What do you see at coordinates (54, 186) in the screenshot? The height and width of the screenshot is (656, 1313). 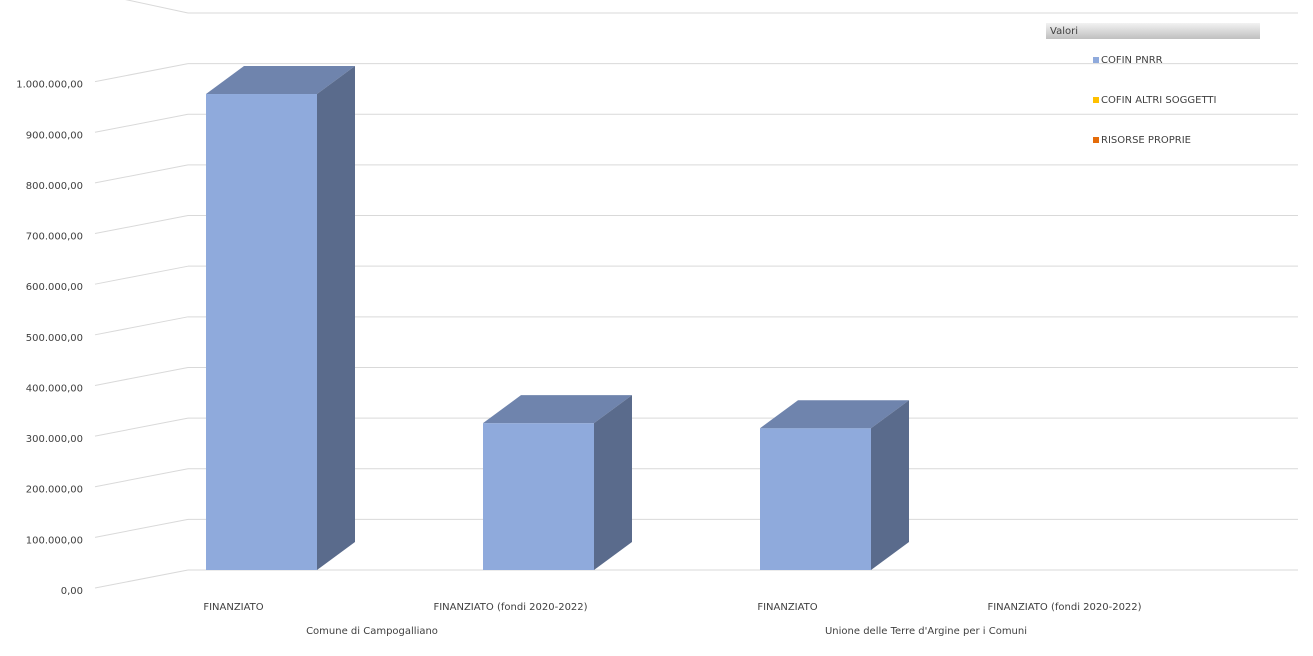 I see `y-tick-label: 800.000,00` at bounding box center [54, 186].